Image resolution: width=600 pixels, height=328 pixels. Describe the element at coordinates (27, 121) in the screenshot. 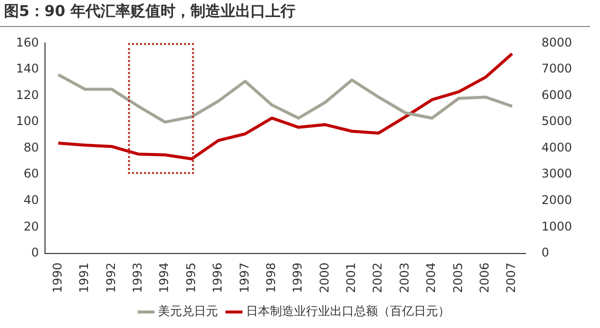

I see `y-tick-label: 100` at that location.